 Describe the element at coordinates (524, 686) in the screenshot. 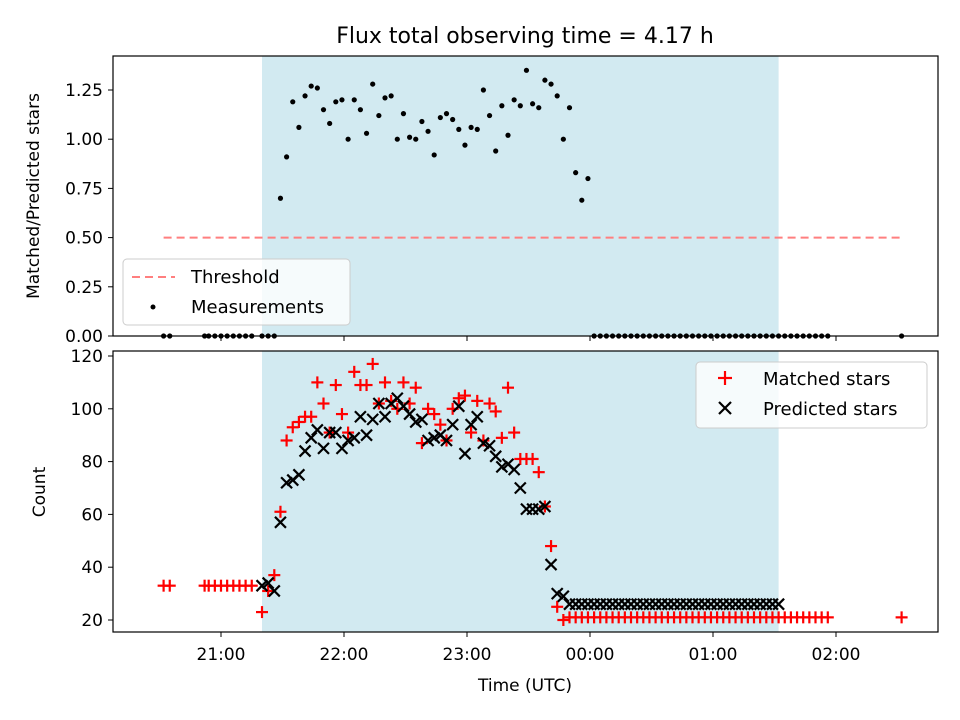

I see `x-axis-label: Time (UTC)` at that location.